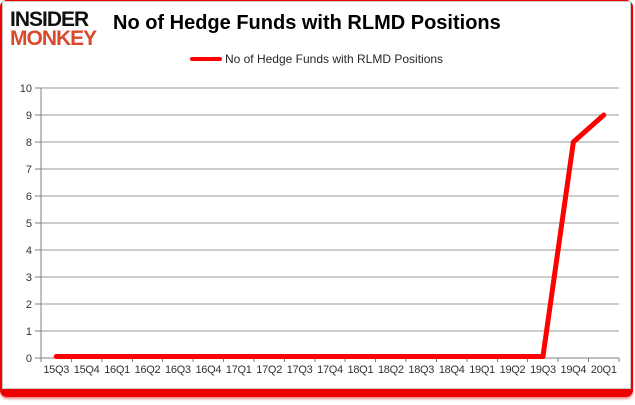 The width and height of the screenshot is (635, 405). Describe the element at coordinates (604, 370) in the screenshot. I see `x-axis-label: 20Q1` at that location.